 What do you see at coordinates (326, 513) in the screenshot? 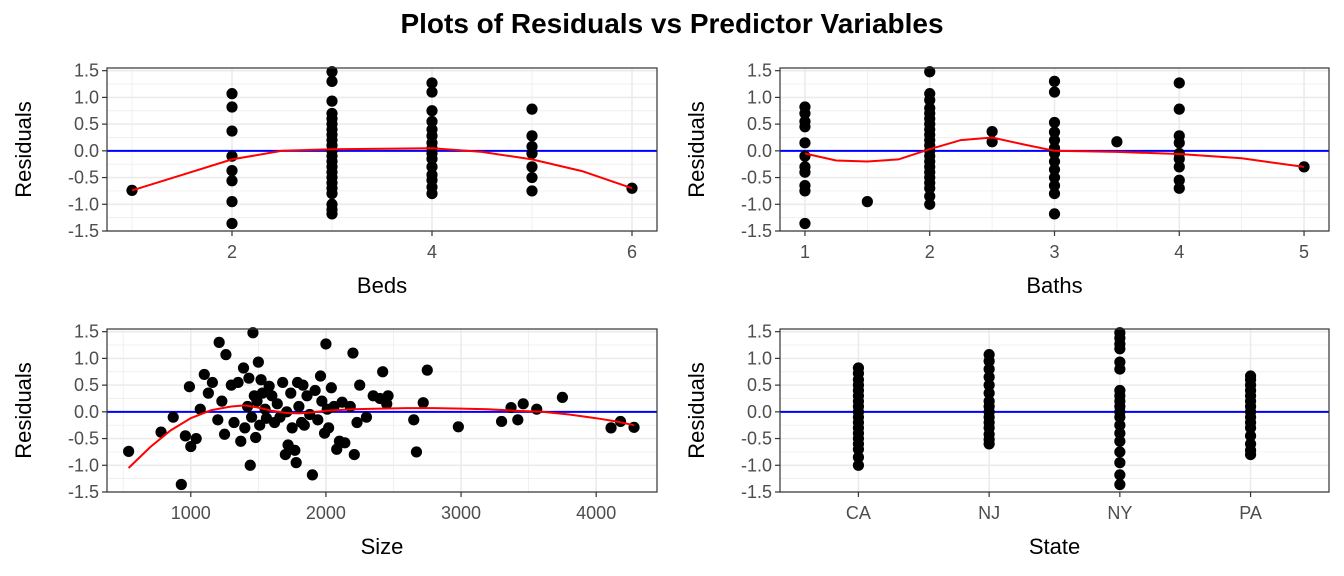
I see `x-tick-label: 2000` at bounding box center [326, 513].